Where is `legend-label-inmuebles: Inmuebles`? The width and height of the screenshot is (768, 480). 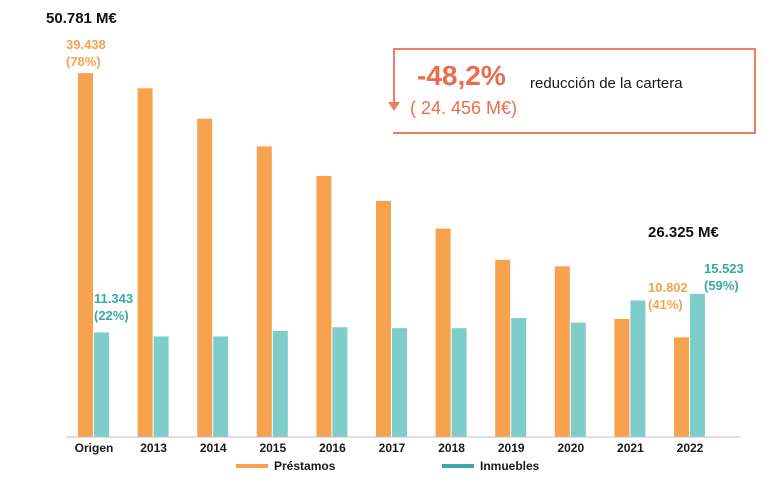 legend-label-inmuebles: Inmuebles is located at coordinates (510, 466).